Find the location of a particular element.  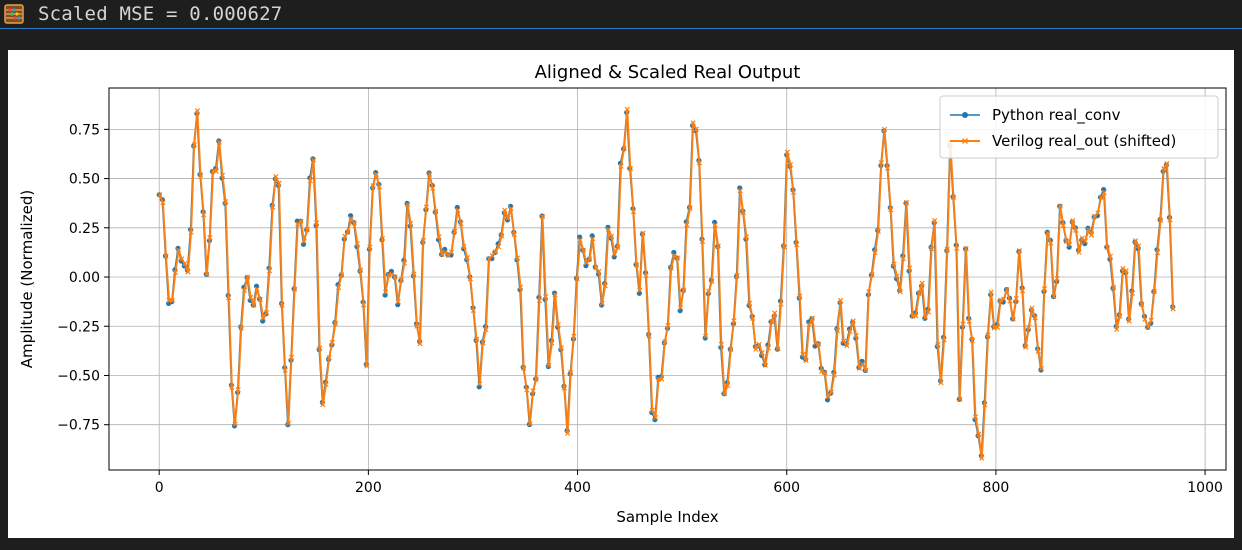

y-tick-label: 0.00 is located at coordinates (84, 278).